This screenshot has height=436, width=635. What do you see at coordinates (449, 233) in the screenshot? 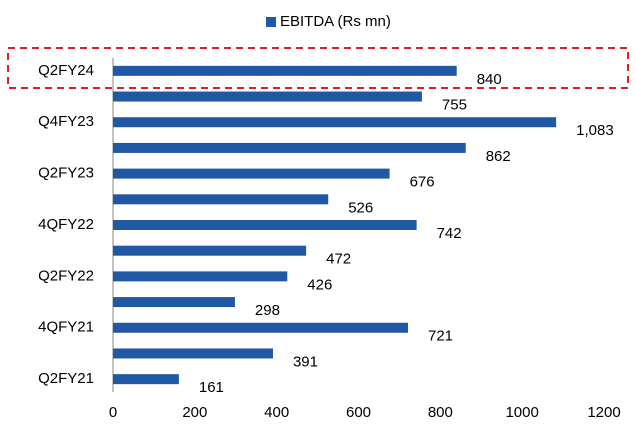
I see `value-label: 742` at bounding box center [449, 233].